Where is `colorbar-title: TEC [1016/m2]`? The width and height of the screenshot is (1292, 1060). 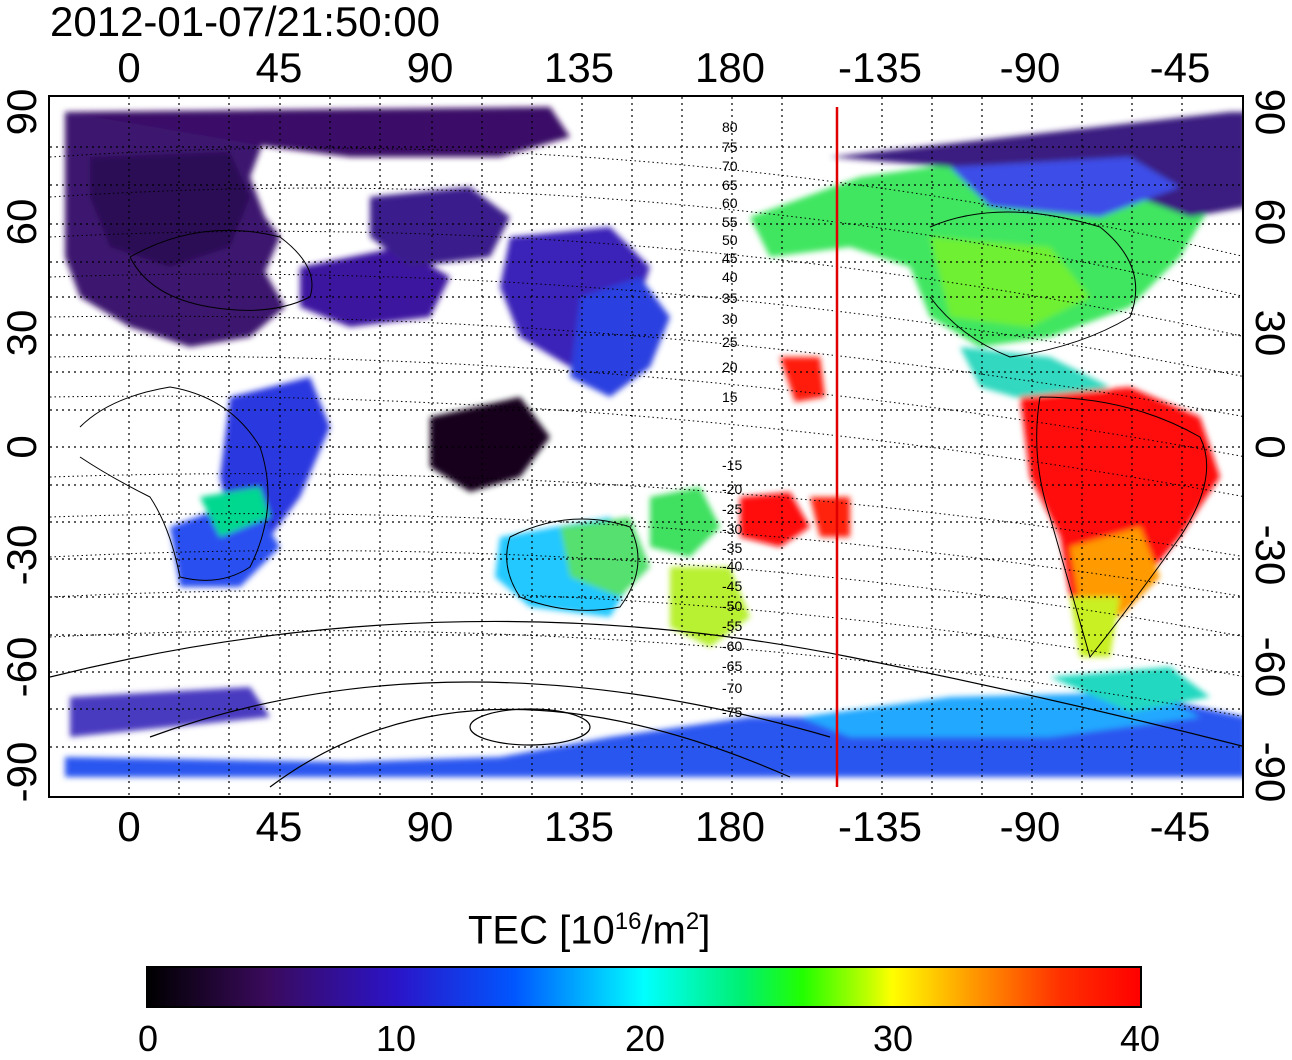
colorbar-title: TEC [1016/m2] is located at coordinates (589, 930).